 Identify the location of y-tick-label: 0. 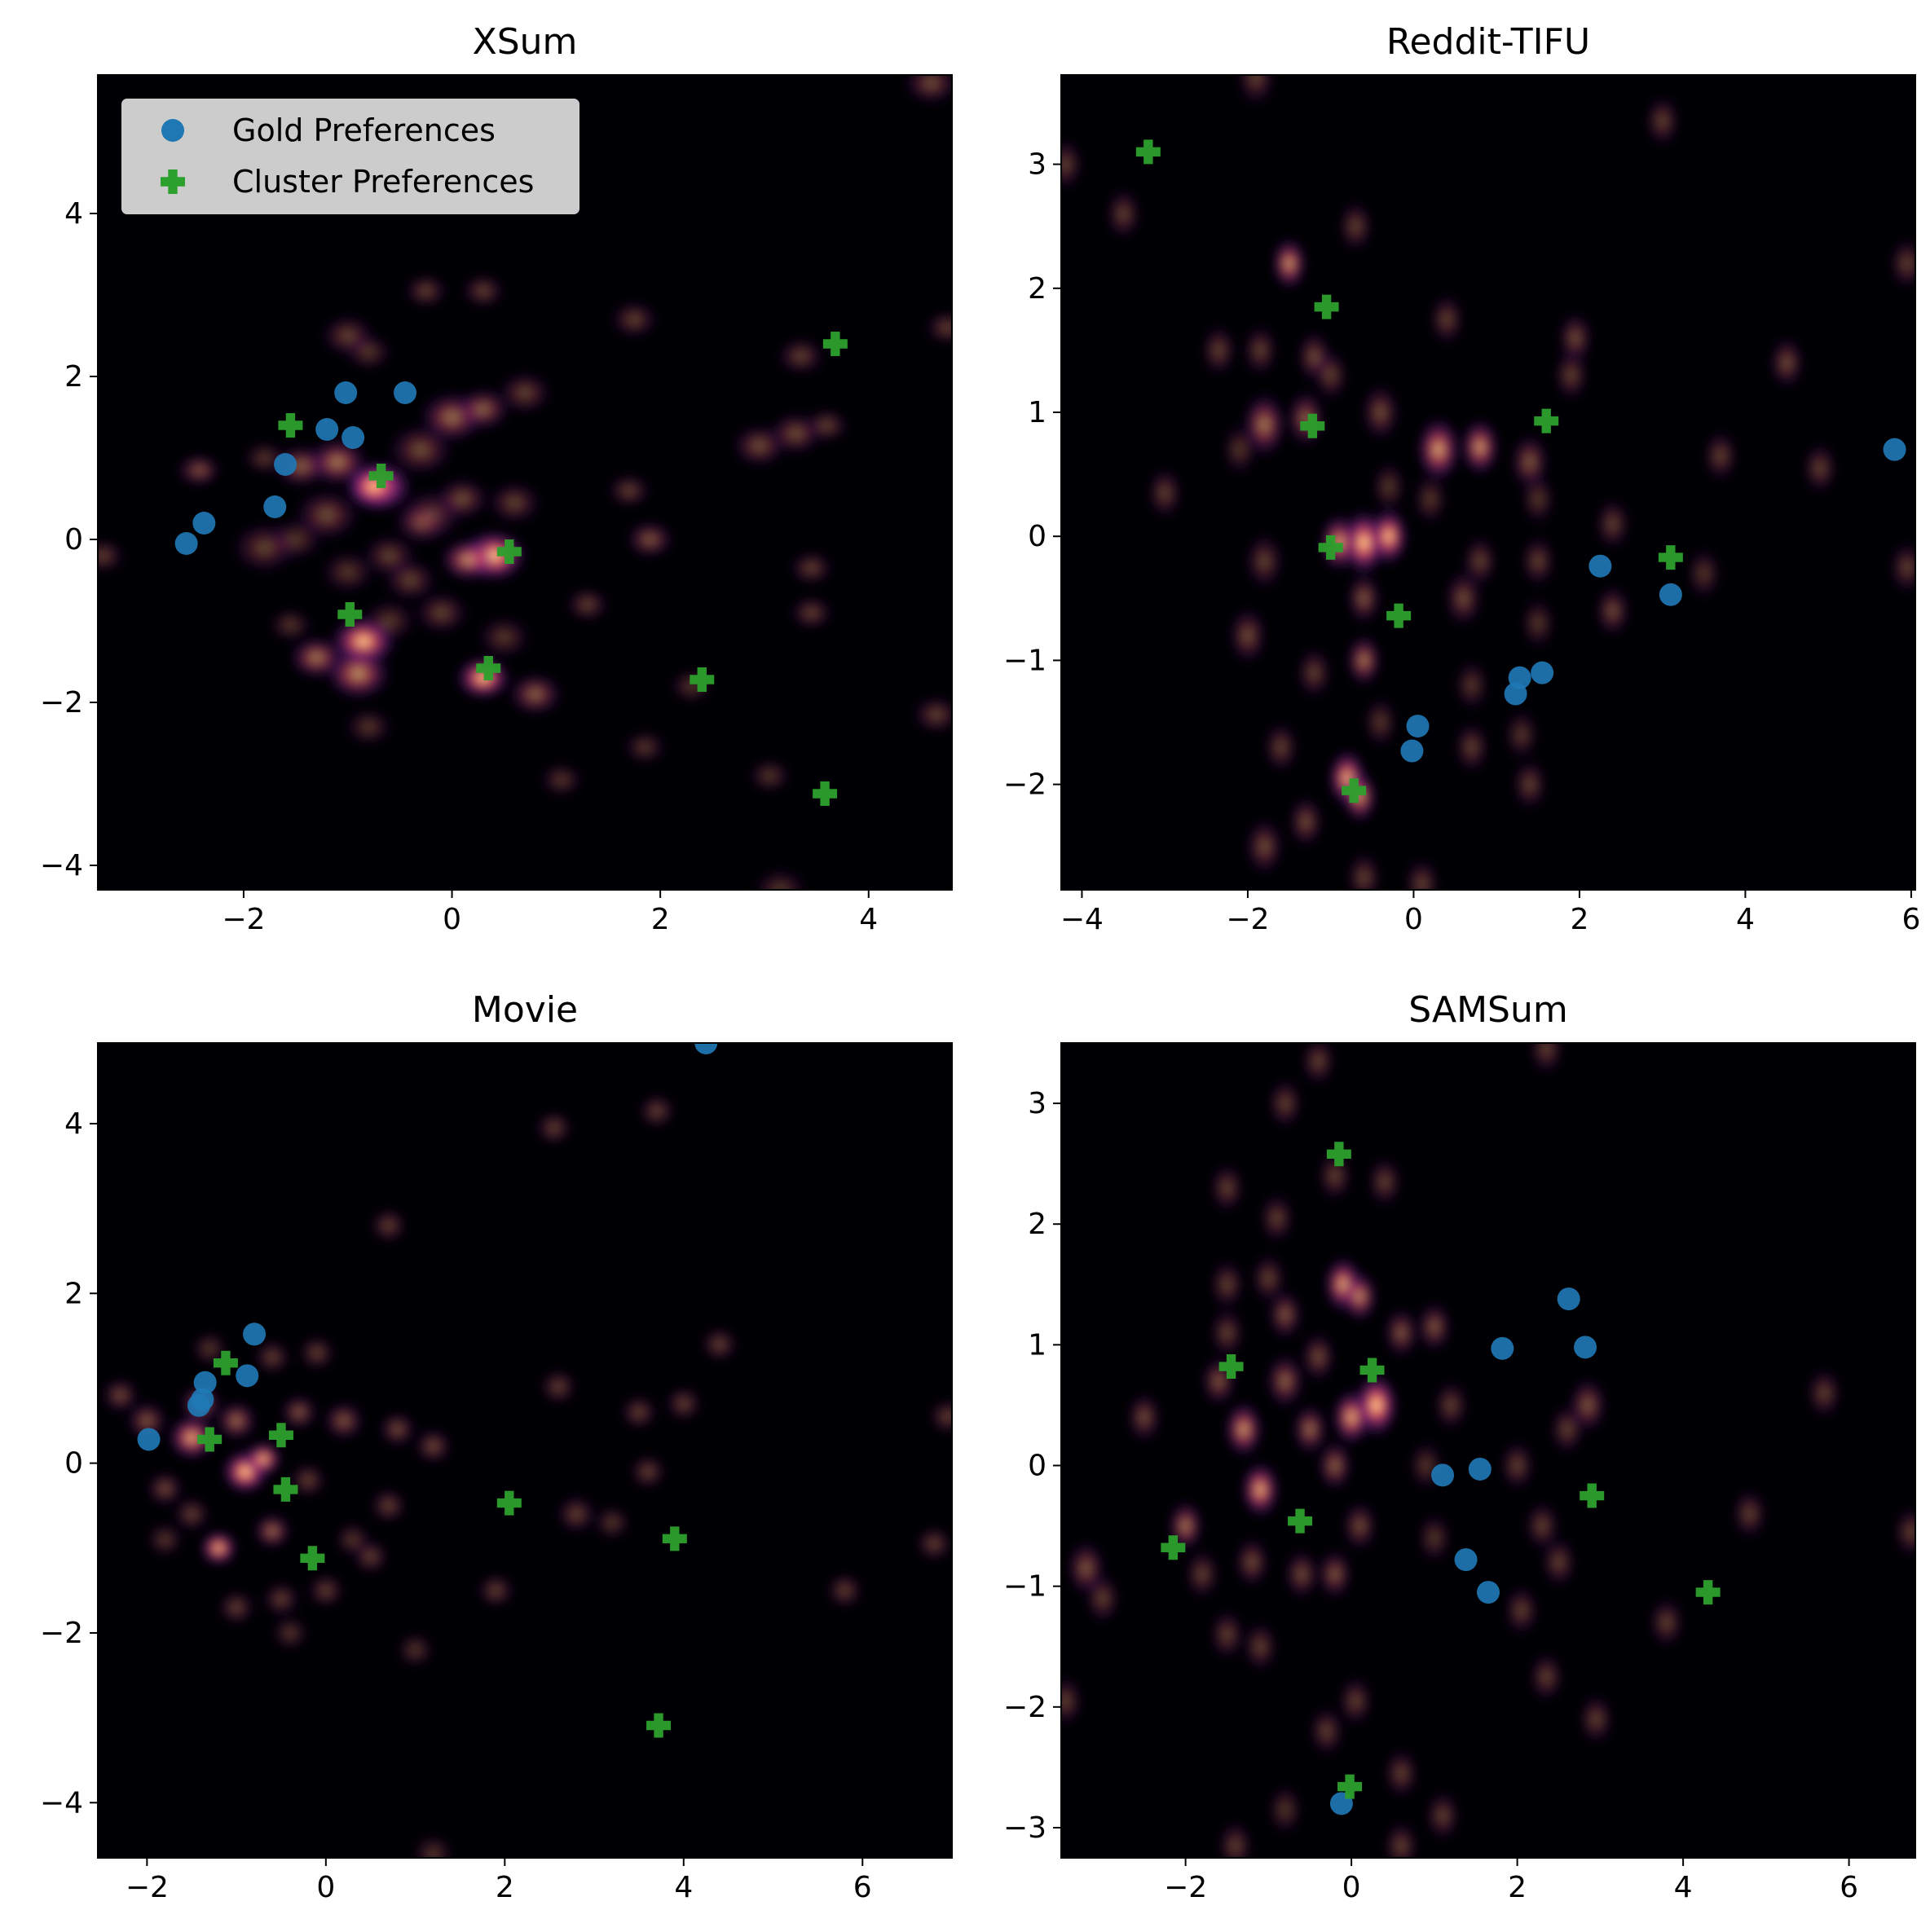
(74, 1464).